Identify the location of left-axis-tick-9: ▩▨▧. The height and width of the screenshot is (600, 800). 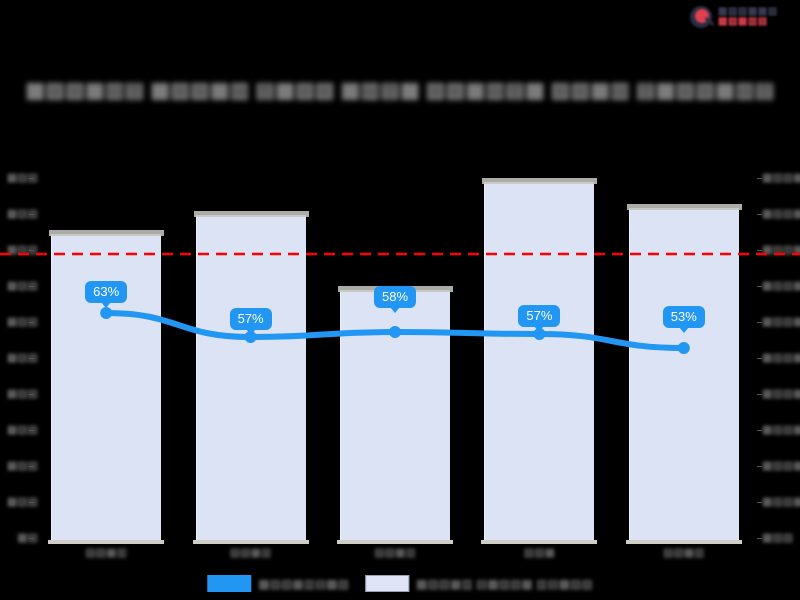
(22, 466).